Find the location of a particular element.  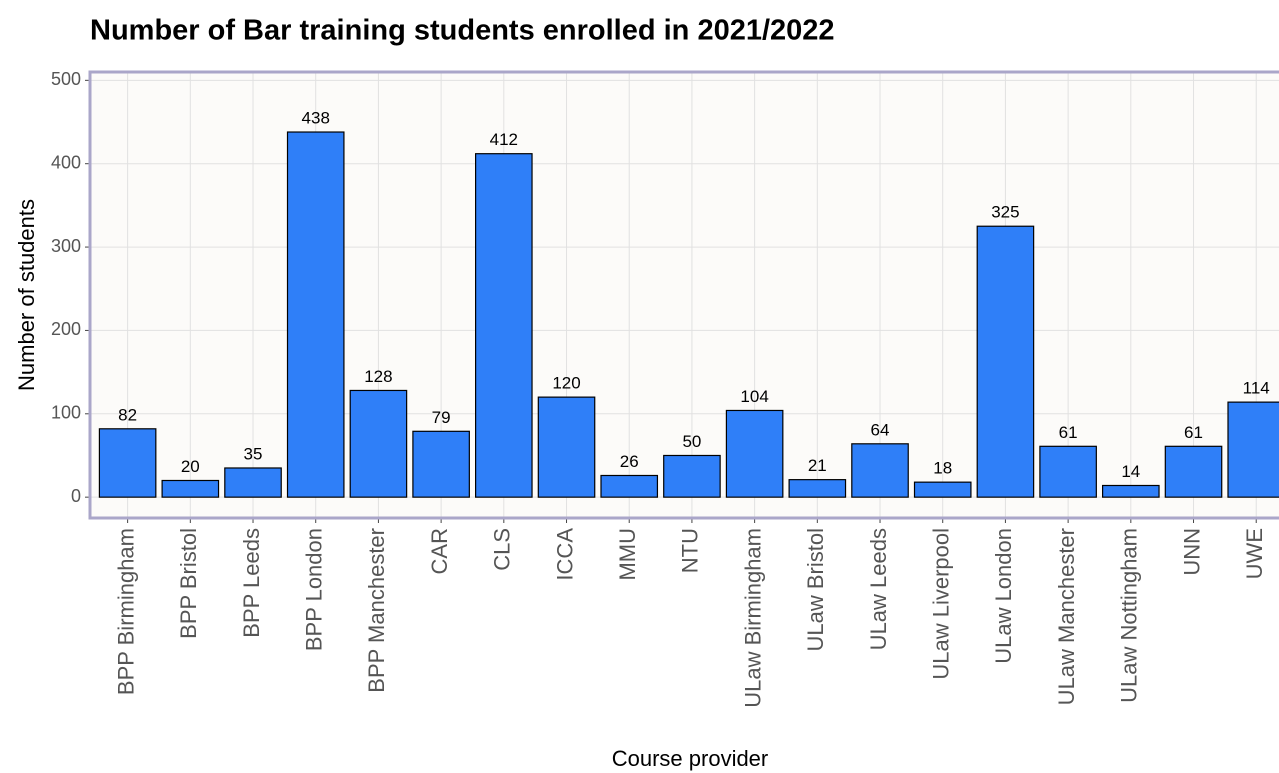

x-tick-label: ULaw London is located at coordinates (1003, 596).